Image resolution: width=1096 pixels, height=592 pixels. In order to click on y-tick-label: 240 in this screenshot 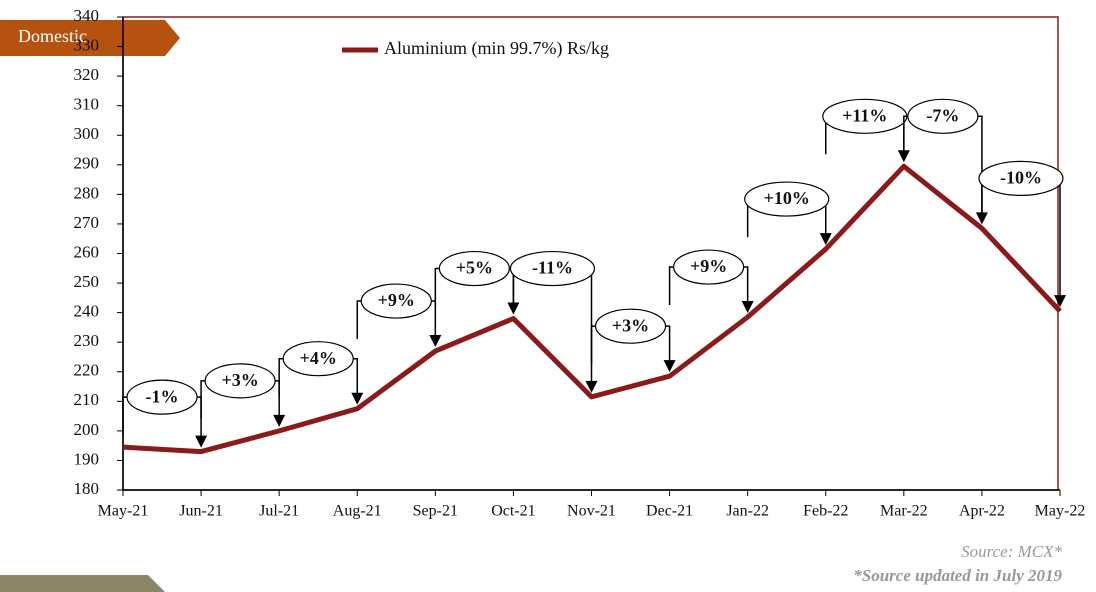, I will do `click(87, 311)`.